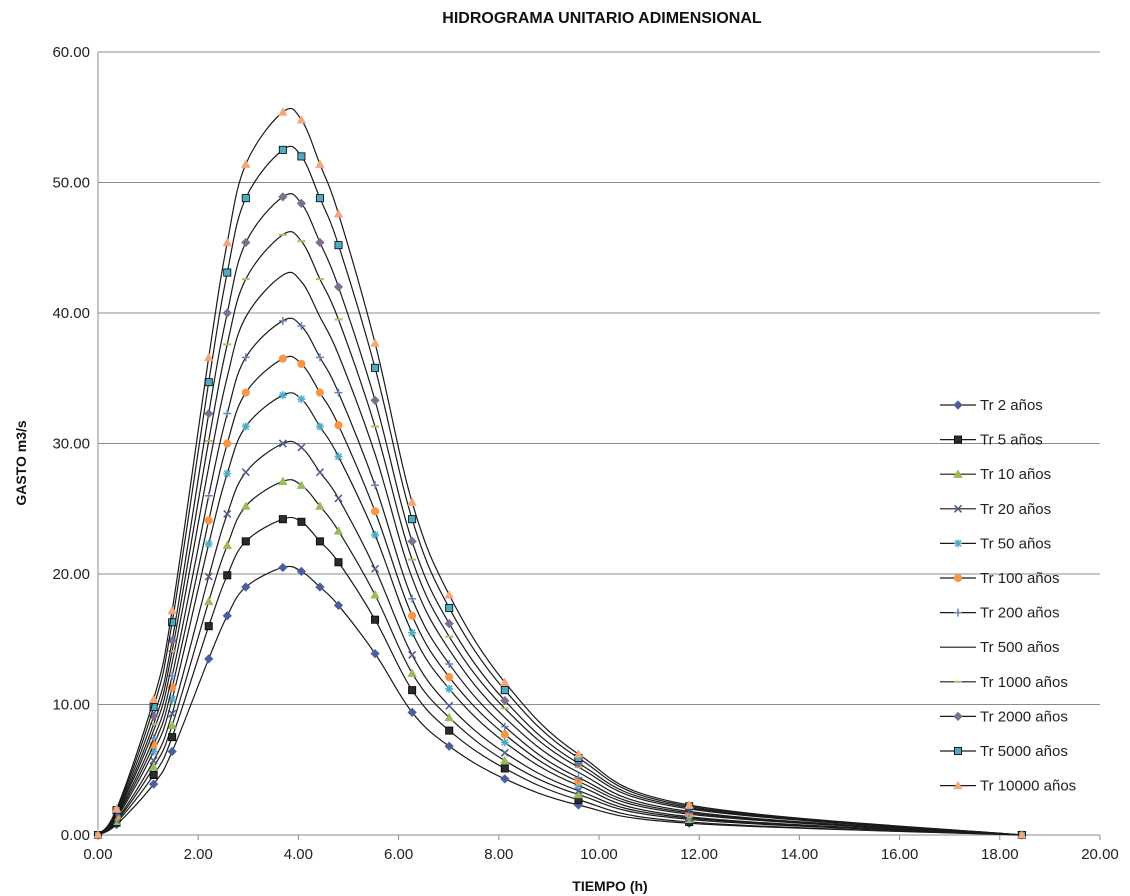  I want to click on x-tick-label: 14.00, so click(800, 854).